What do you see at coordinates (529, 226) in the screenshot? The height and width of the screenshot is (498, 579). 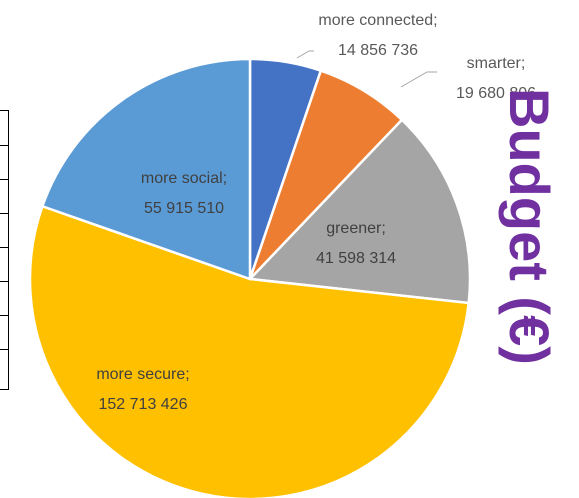 I see `side-title-text: Budget (€)` at bounding box center [529, 226].